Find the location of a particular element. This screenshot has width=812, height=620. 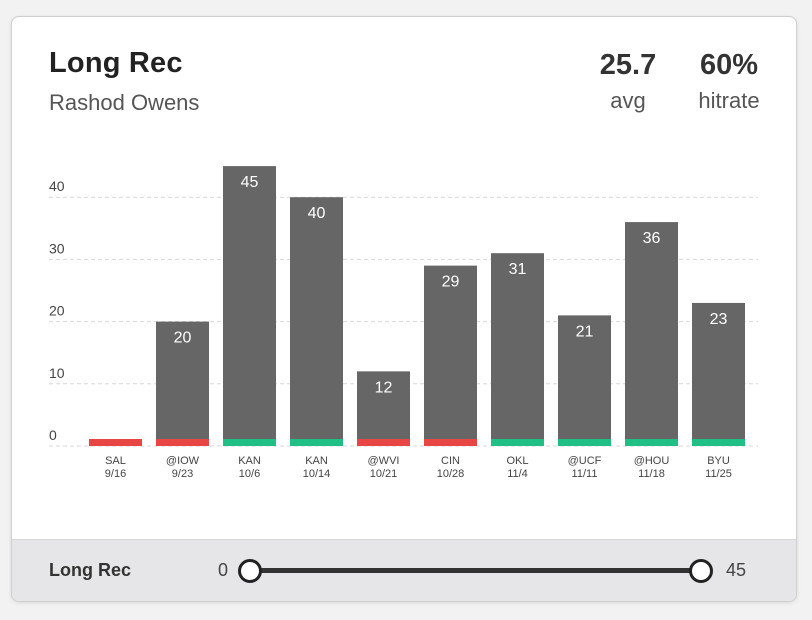

player-name: Rashod Owens is located at coordinates (124, 102).